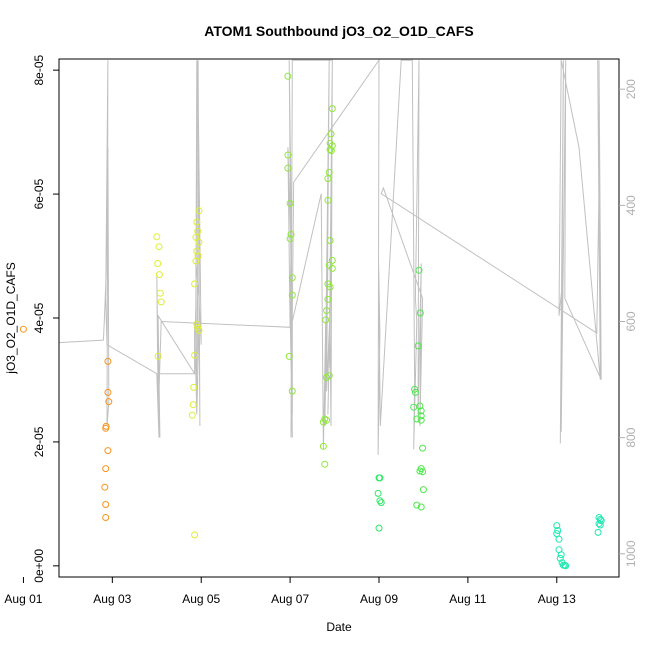 The width and height of the screenshot is (650, 650). Describe the element at coordinates (557, 599) in the screenshot. I see `x-tick-label: Aug 13` at that location.